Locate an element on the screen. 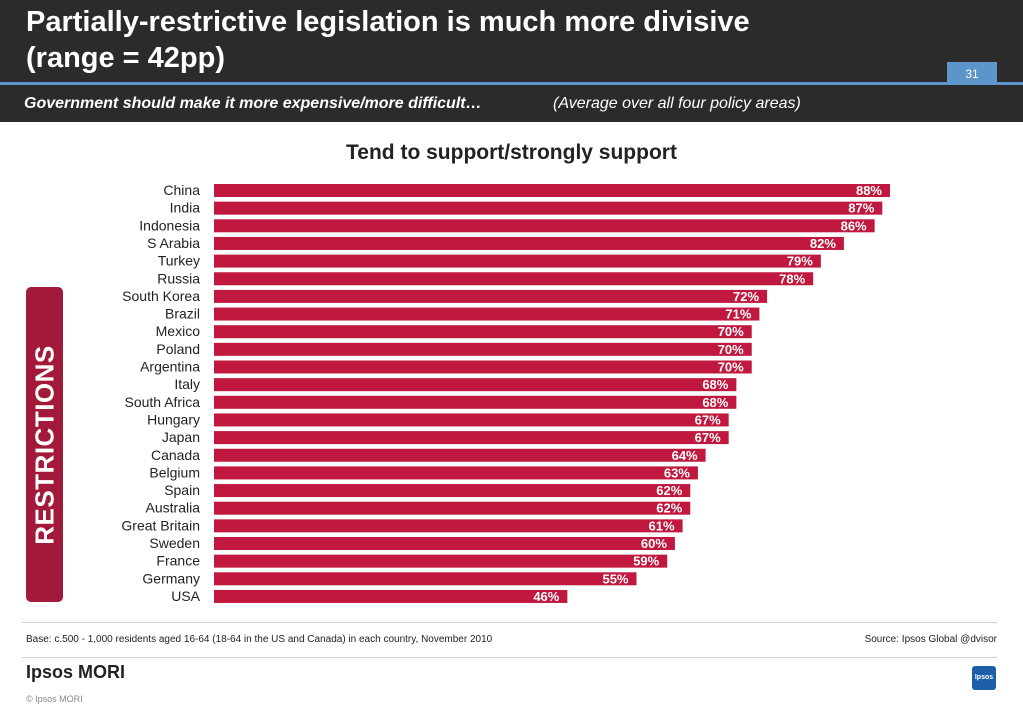 Image resolution: width=1023 pixels, height=708 pixels. category-label: Brazil is located at coordinates (182, 314).